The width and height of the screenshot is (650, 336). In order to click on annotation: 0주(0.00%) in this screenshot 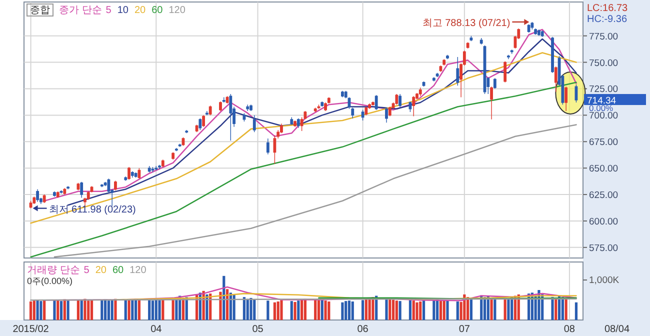, I will do `click(50, 281)`.